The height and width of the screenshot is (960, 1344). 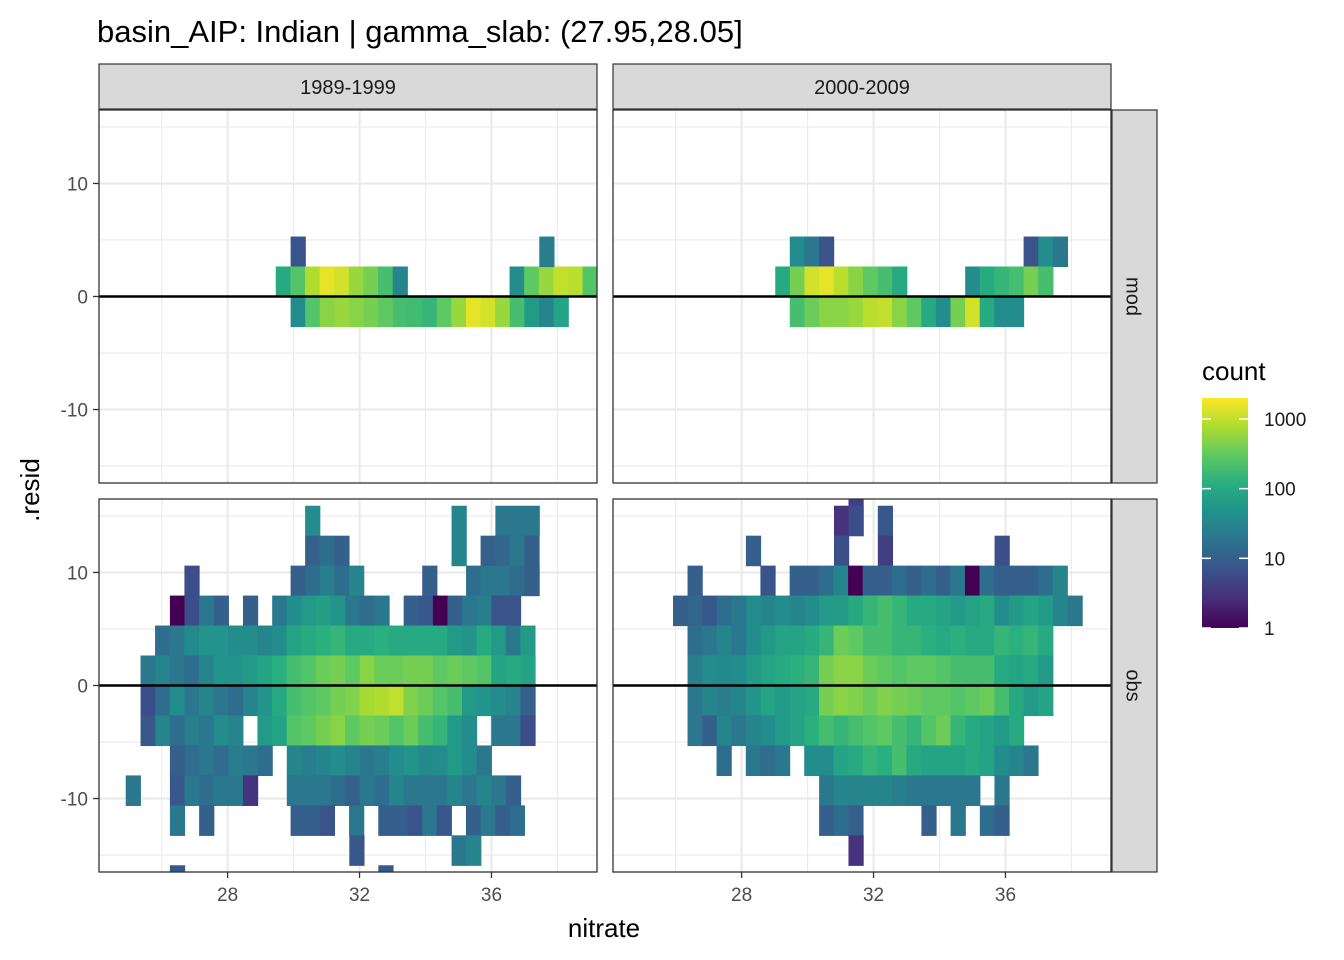 I want to click on heatmap-tiles, so click(x=332, y=688).